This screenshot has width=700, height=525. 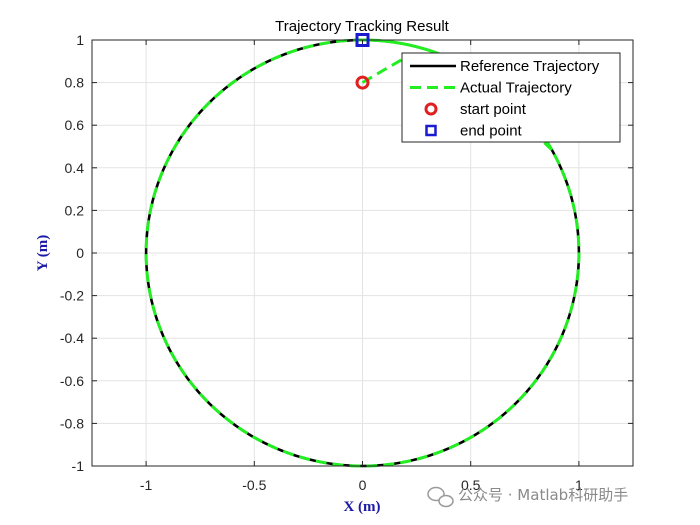 I want to click on y-tick-label: 0, so click(x=80, y=253).